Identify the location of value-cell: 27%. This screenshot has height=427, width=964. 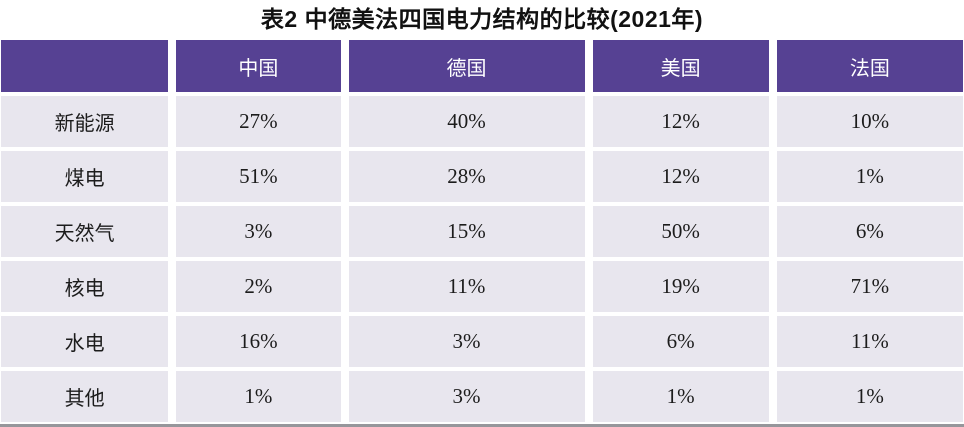
(258, 121).